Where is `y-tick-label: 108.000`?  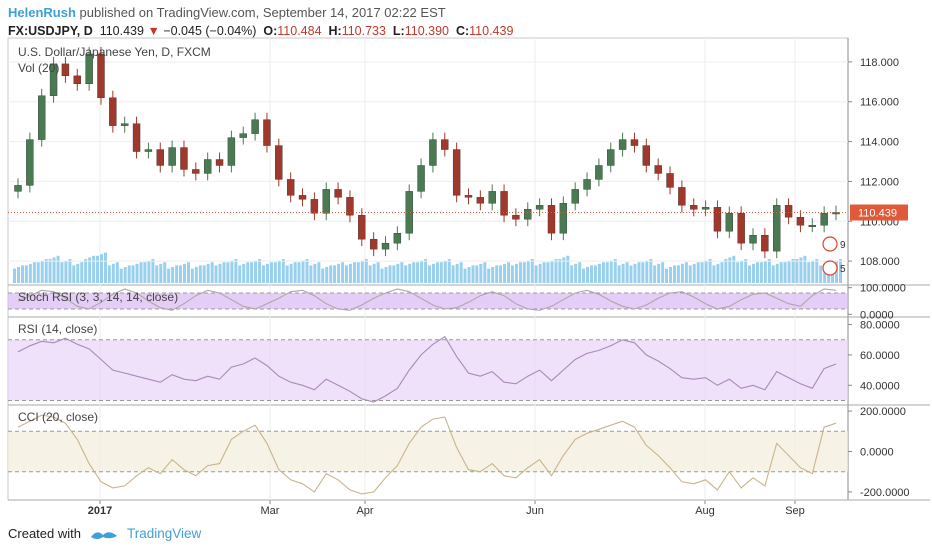
y-tick-label: 108.000 is located at coordinates (880, 262).